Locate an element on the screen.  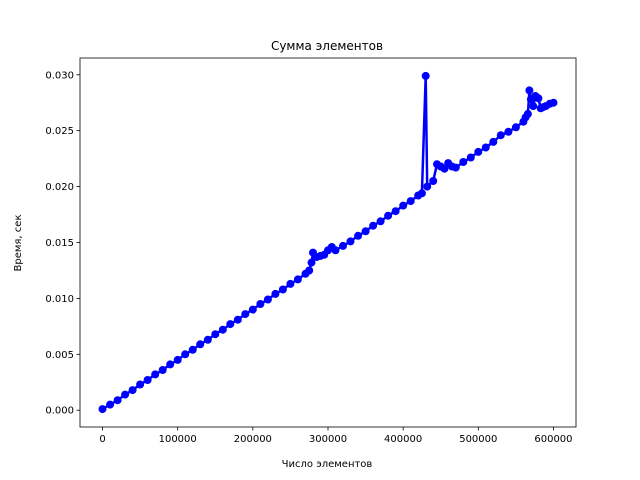
y-tick-label: 0.000 is located at coordinates (59, 411).